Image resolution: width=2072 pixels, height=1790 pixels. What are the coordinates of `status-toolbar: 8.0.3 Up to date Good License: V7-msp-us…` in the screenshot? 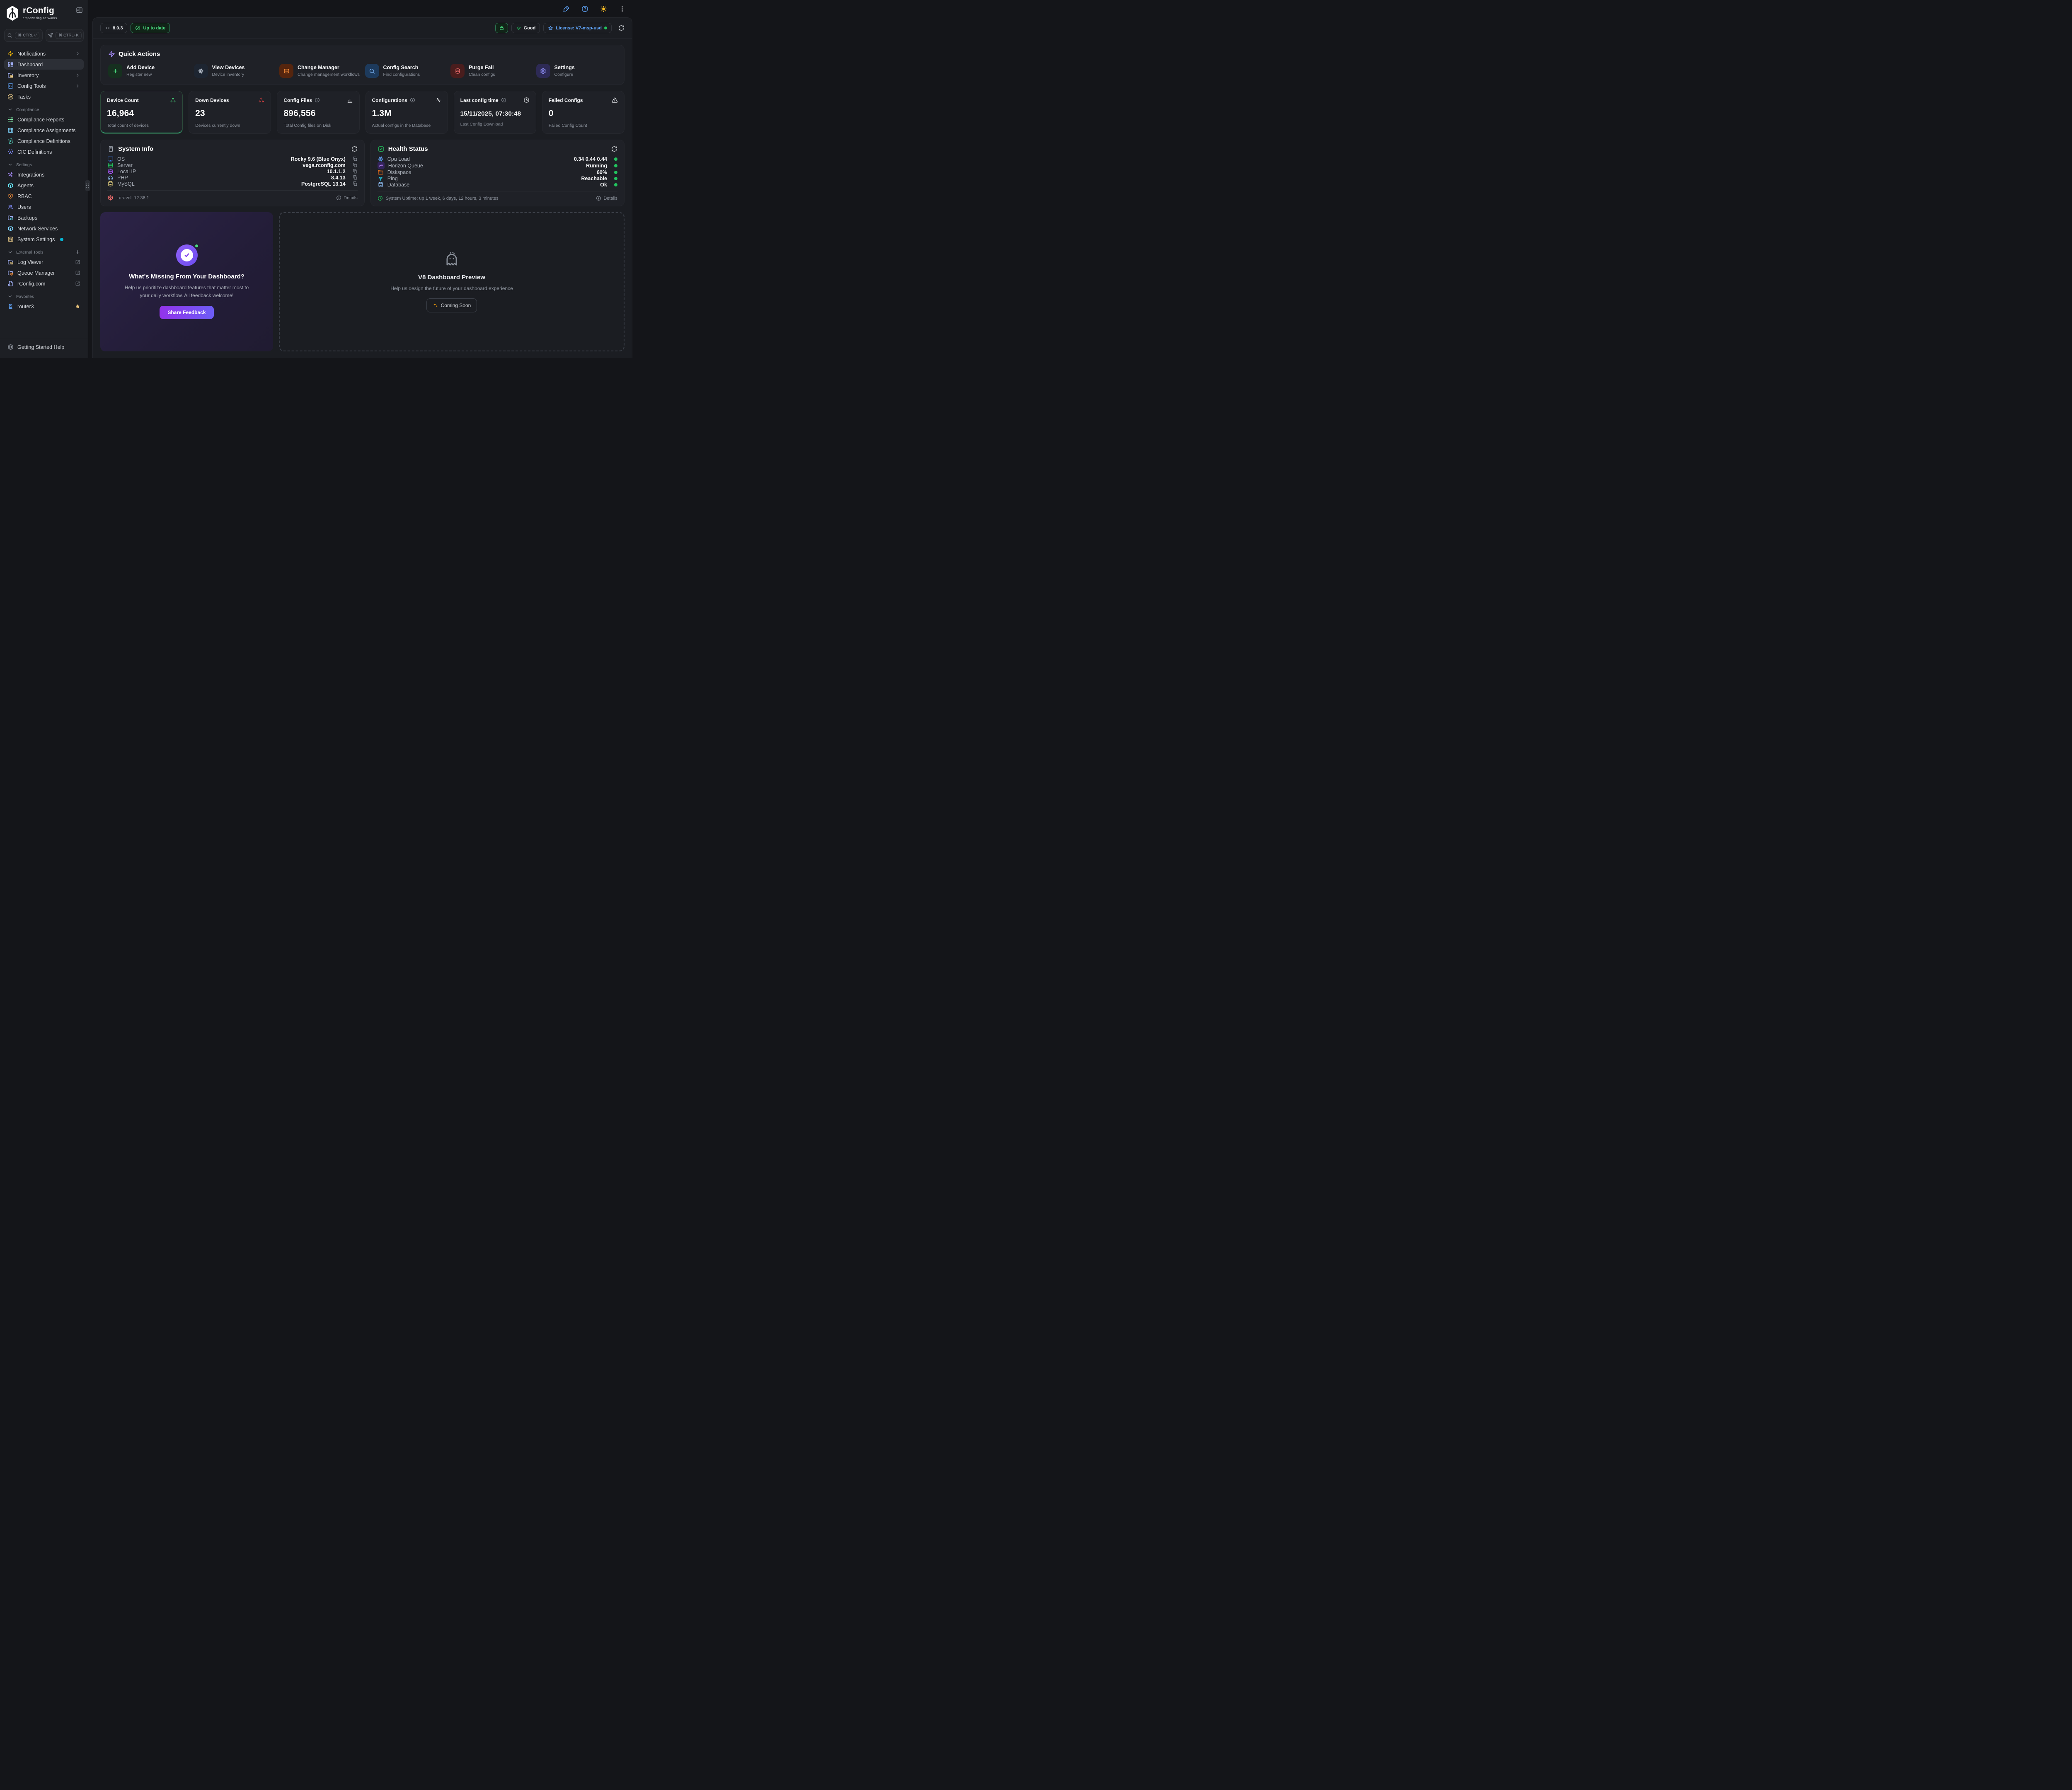 It's located at (362, 28).